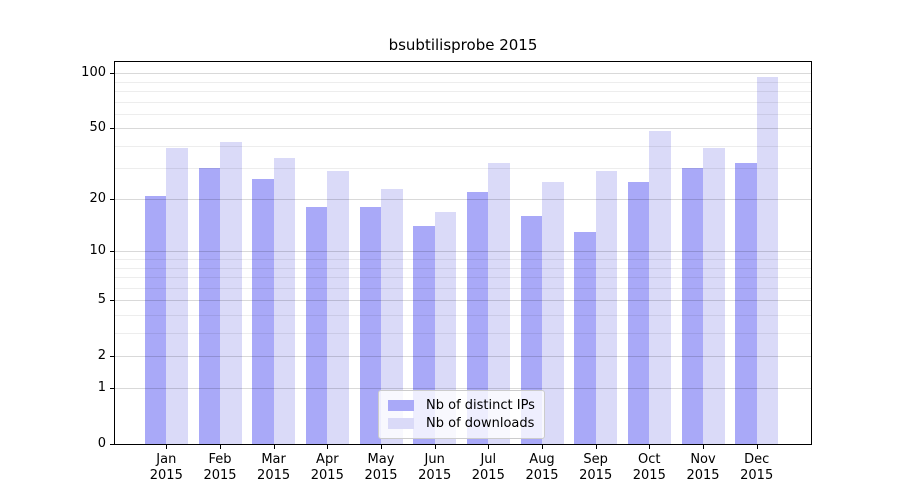 The width and height of the screenshot is (900, 500). What do you see at coordinates (97, 128) in the screenshot?
I see `y-tick-label: 50` at bounding box center [97, 128].